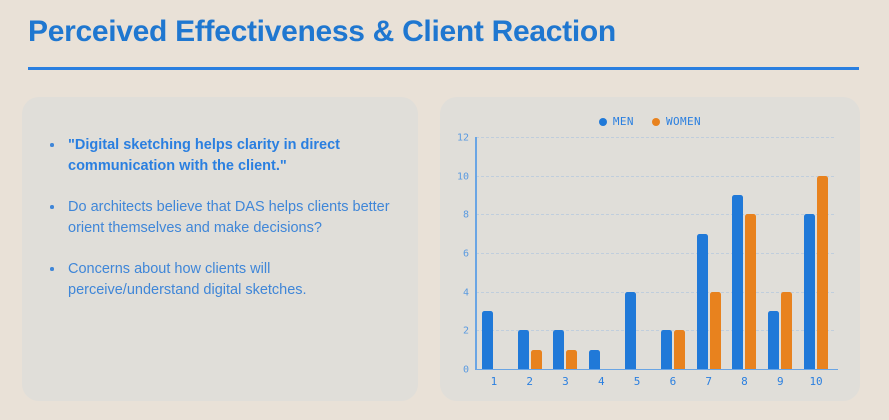 The image size is (889, 420). What do you see at coordinates (494, 381) in the screenshot?
I see `x-tick-label: 1` at bounding box center [494, 381].